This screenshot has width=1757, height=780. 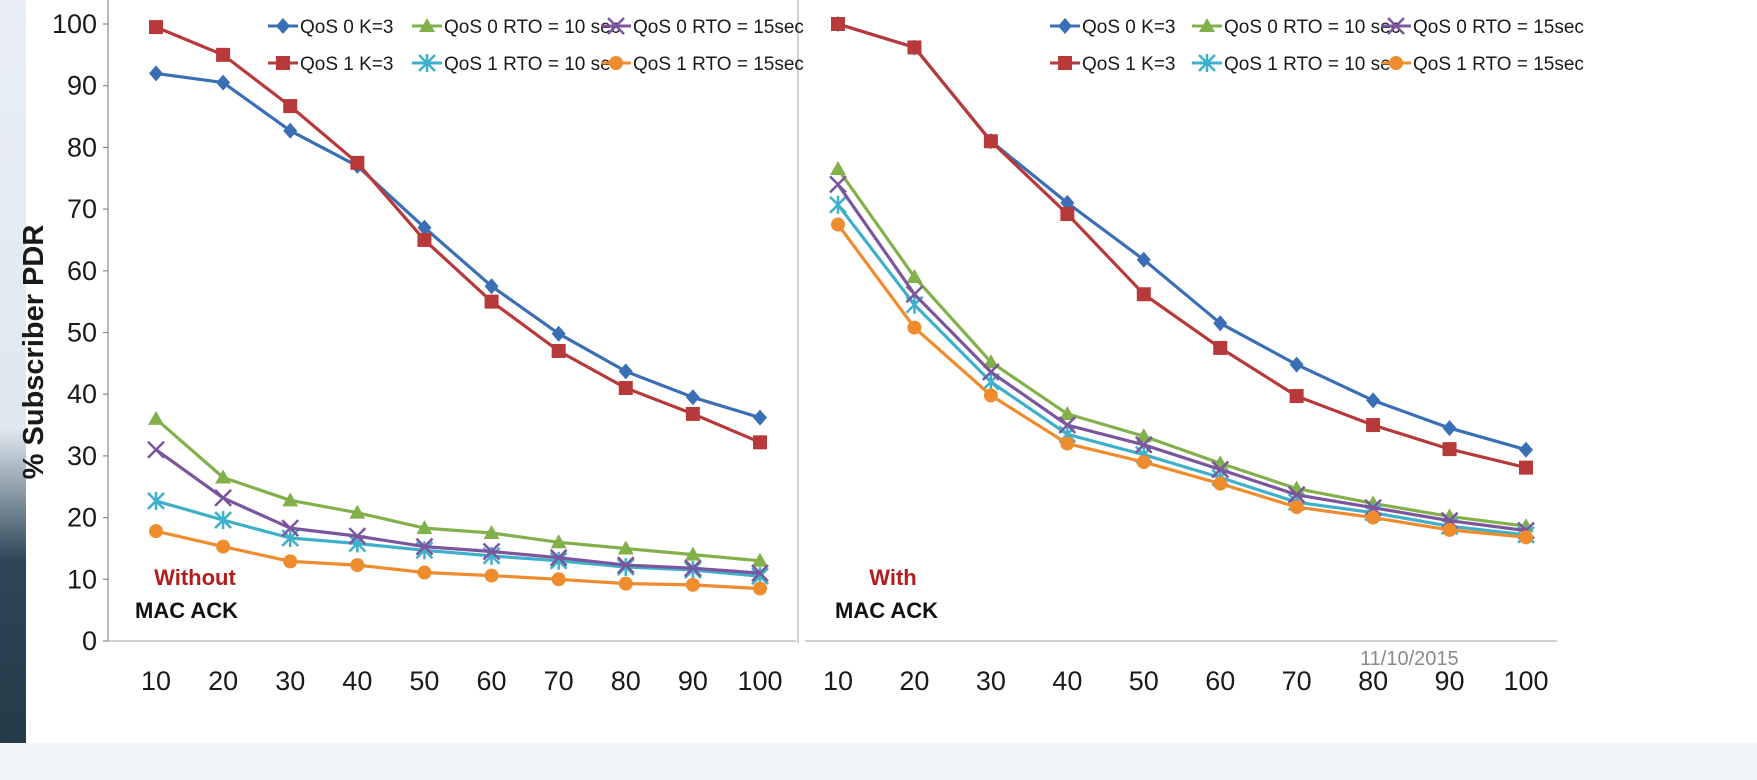 What do you see at coordinates (82, 456) in the screenshot?
I see `y-tick-label: 30` at bounding box center [82, 456].